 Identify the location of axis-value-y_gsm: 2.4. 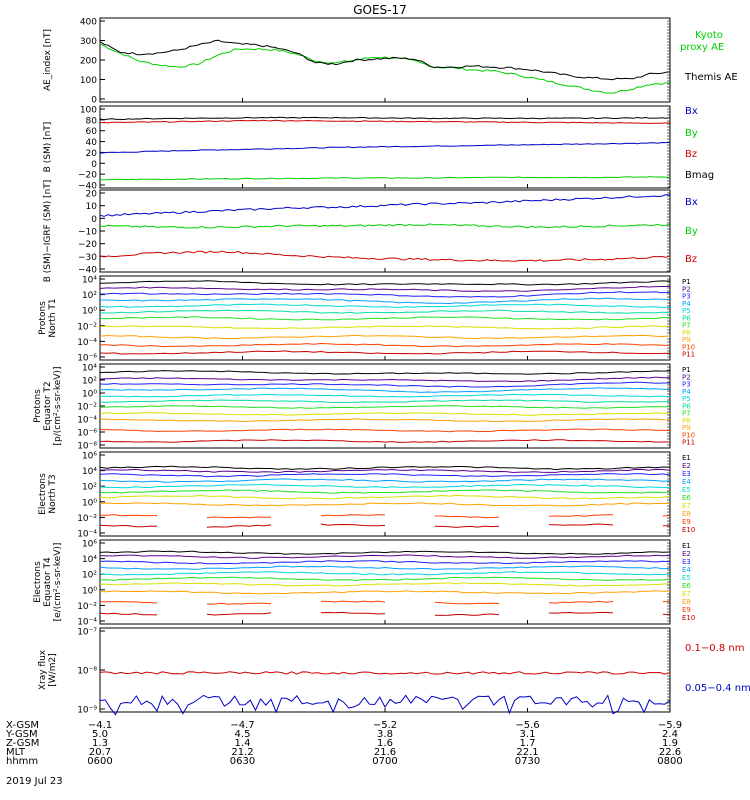
(670, 734).